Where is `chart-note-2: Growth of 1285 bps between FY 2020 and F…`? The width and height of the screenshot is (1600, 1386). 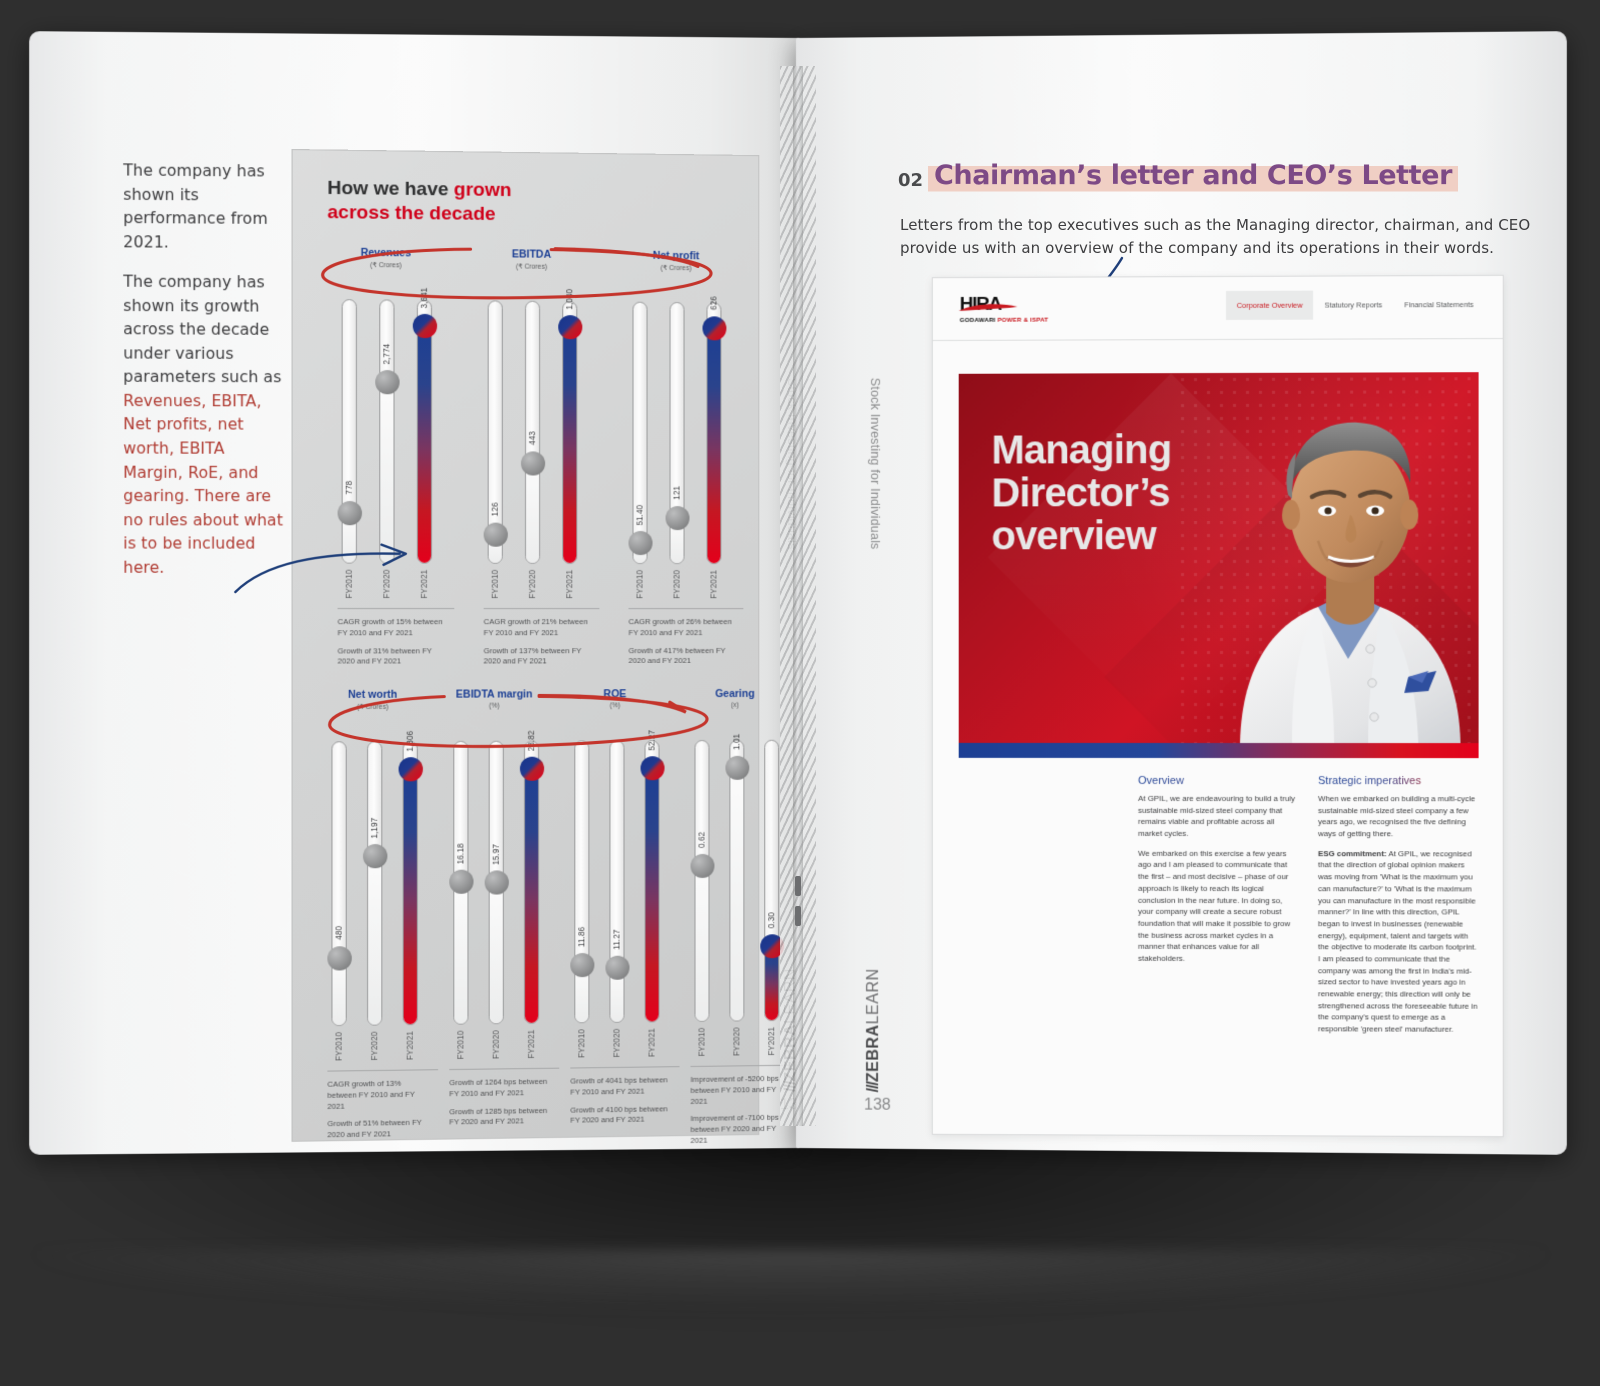
chart-note-2: Growth of 1285 bps between FY 2020 and F… is located at coordinates (498, 1116).